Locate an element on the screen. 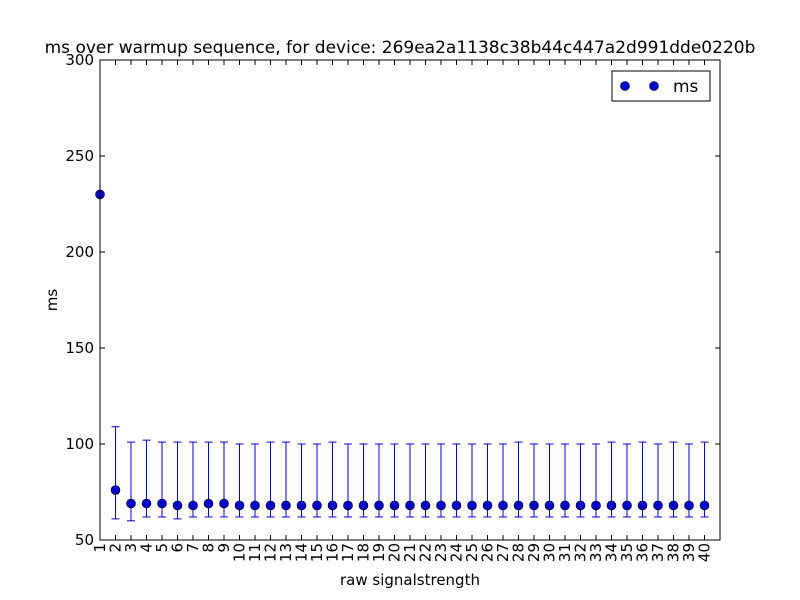  x-tick-label: 10 is located at coordinates (240, 552).